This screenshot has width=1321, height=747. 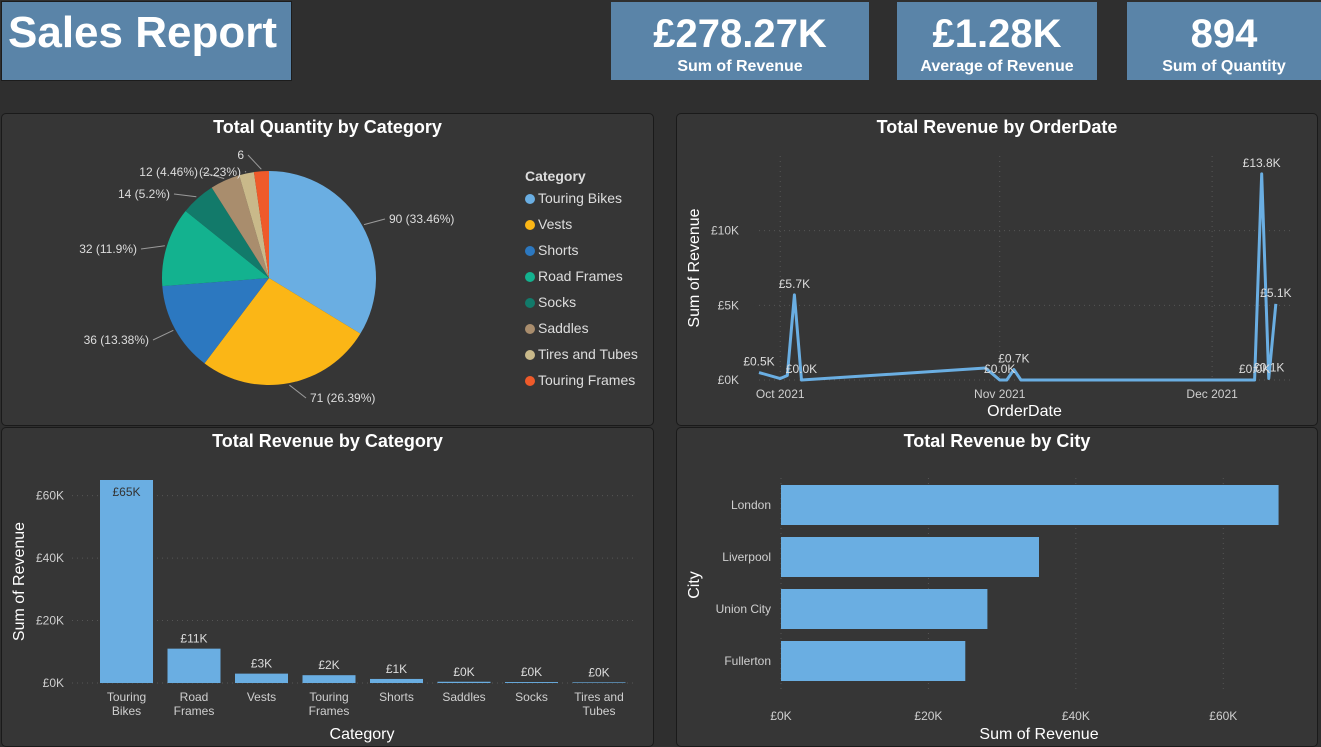 What do you see at coordinates (557, 328) in the screenshot?
I see `legend-item-saddles: Saddles` at bounding box center [557, 328].